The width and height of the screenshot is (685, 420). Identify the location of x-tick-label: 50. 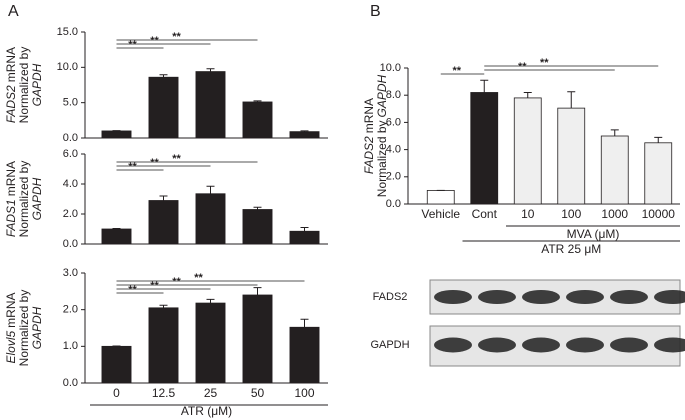
(258, 393).